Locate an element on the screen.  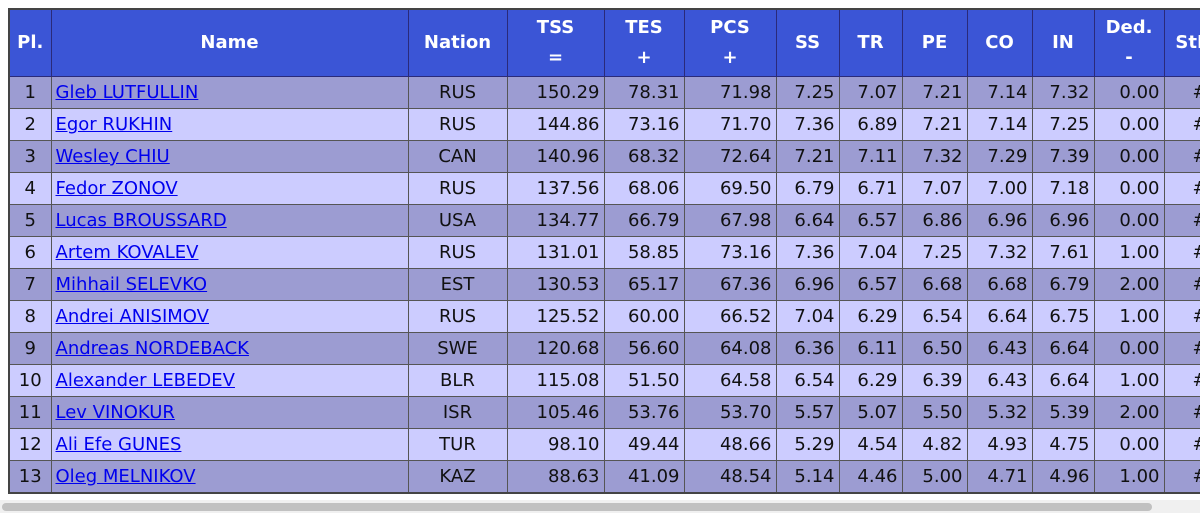
skater-link: Wesley CHIU is located at coordinates (112, 156).